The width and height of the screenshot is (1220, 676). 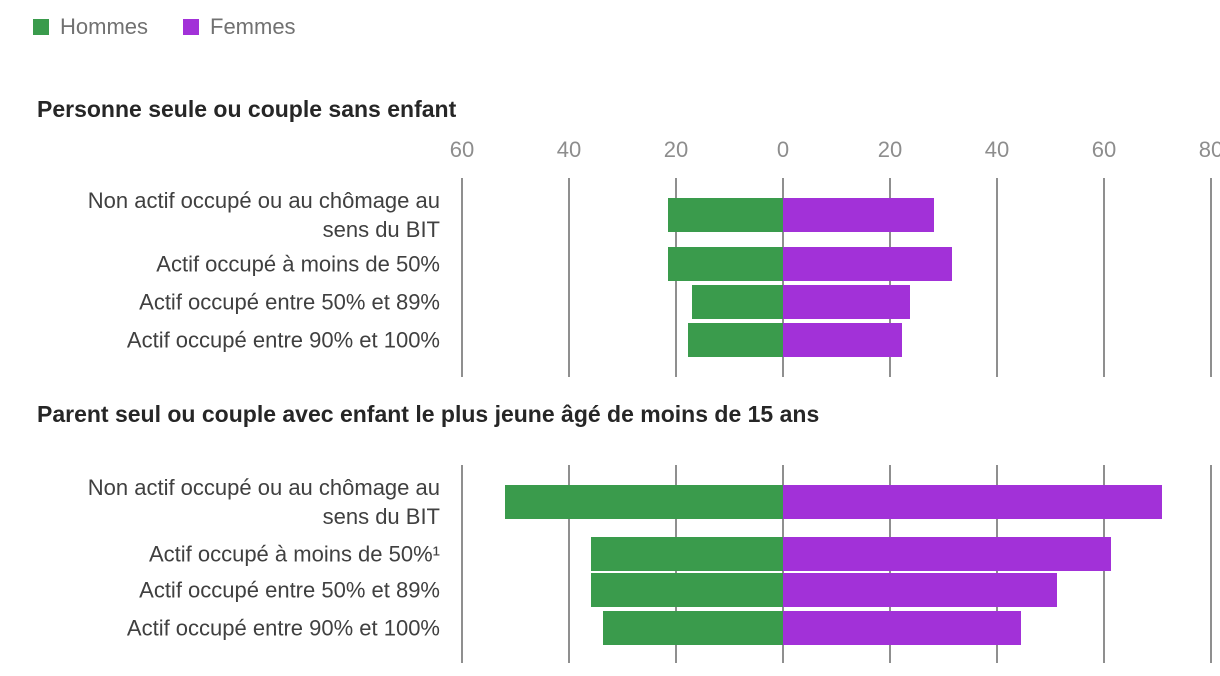 I want to click on legend-swatch-hommes-icon, so click(x=41, y=27).